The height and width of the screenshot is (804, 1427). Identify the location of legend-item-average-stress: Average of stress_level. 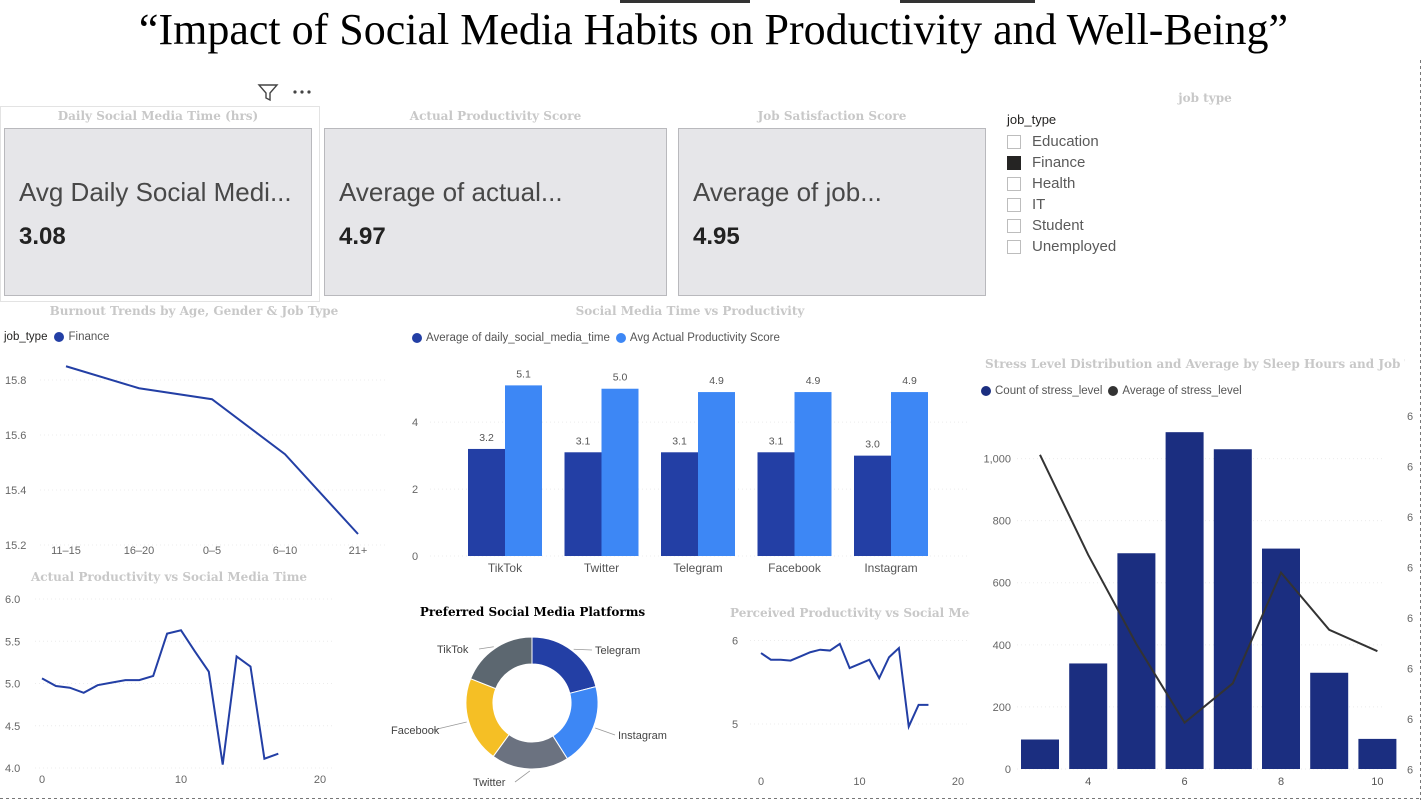
(1175, 391).